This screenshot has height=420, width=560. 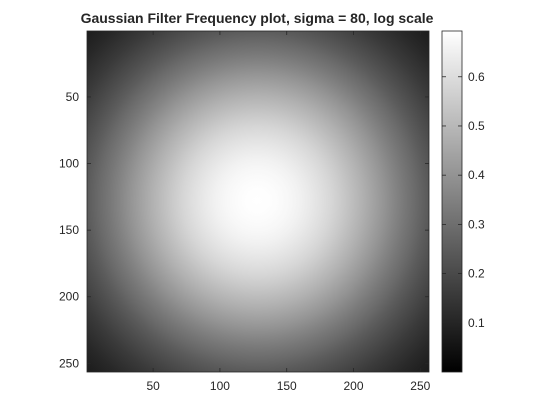 What do you see at coordinates (354, 386) in the screenshot?
I see `x-tick-label: 200` at bounding box center [354, 386].